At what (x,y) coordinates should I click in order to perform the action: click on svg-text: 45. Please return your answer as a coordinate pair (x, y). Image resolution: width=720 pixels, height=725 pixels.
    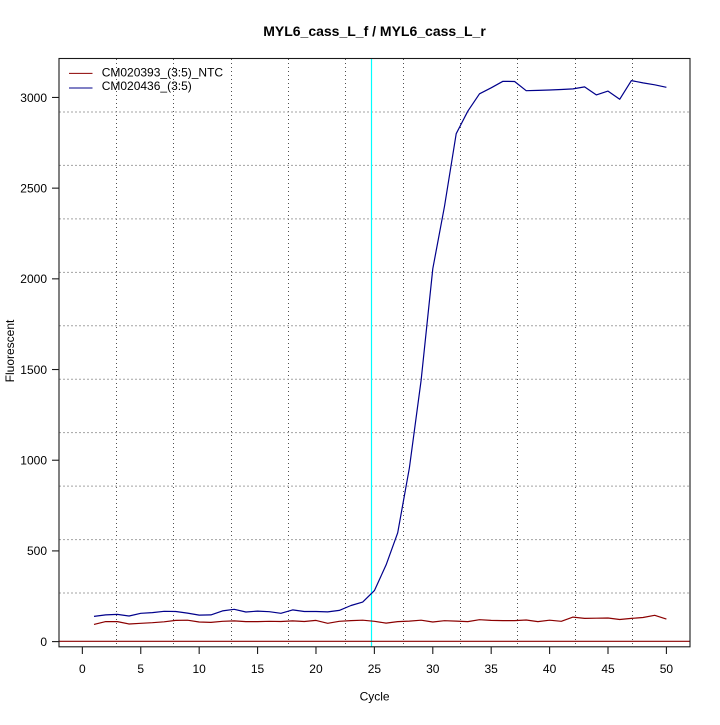
    Looking at the image, I should click on (608, 669).